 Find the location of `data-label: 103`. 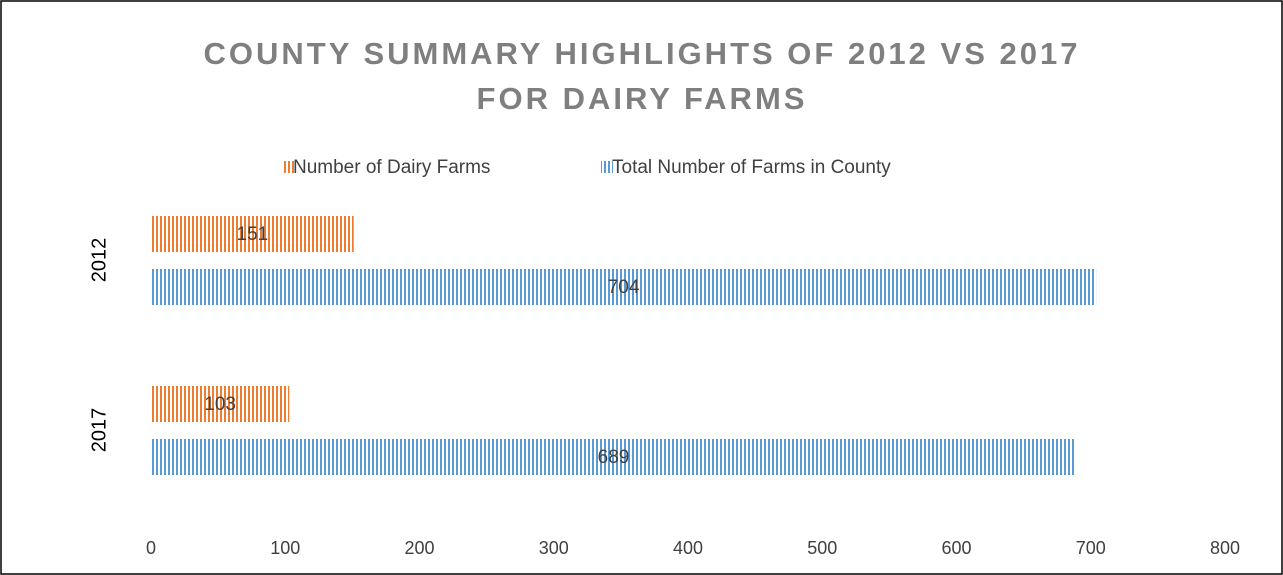

data-label: 103 is located at coordinates (220, 404).